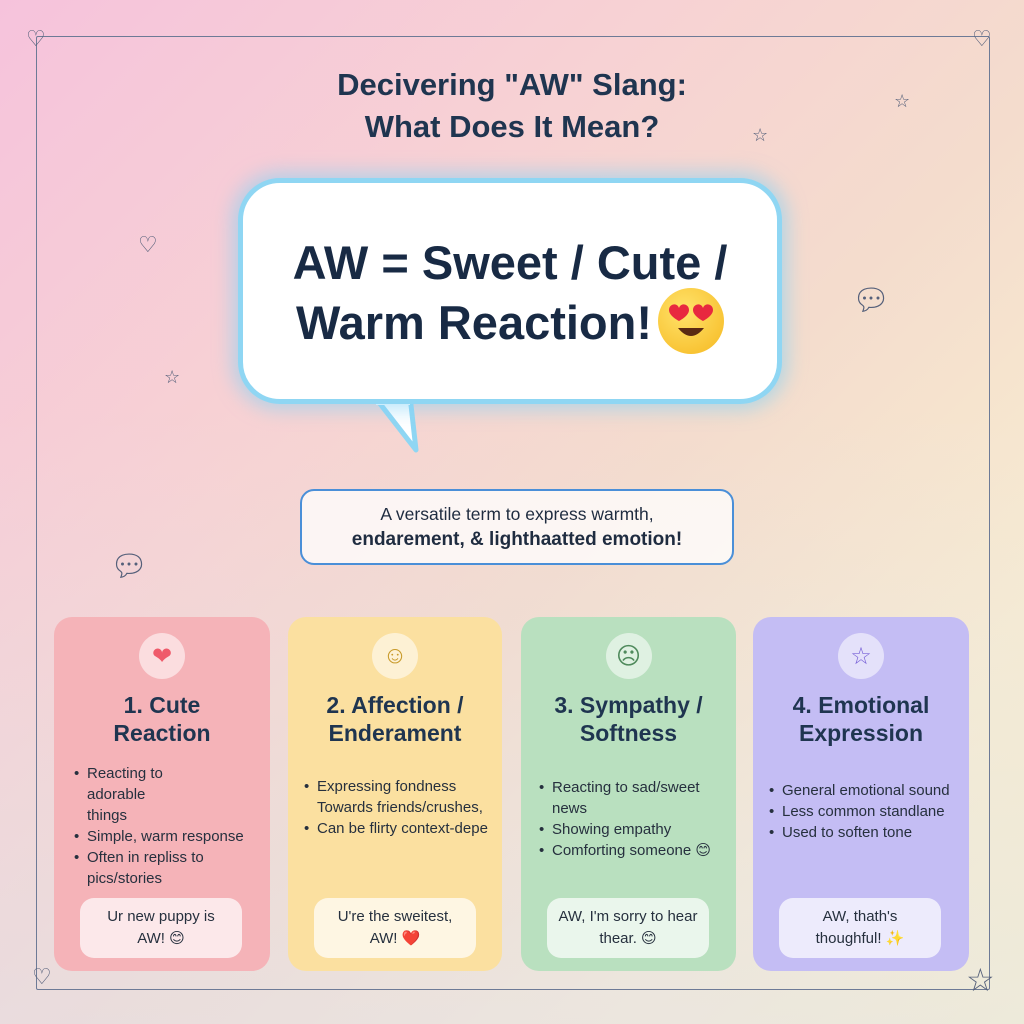  Describe the element at coordinates (510, 262) in the screenshot. I see `definition-line-1: AW = Sweet / Cute /` at that location.